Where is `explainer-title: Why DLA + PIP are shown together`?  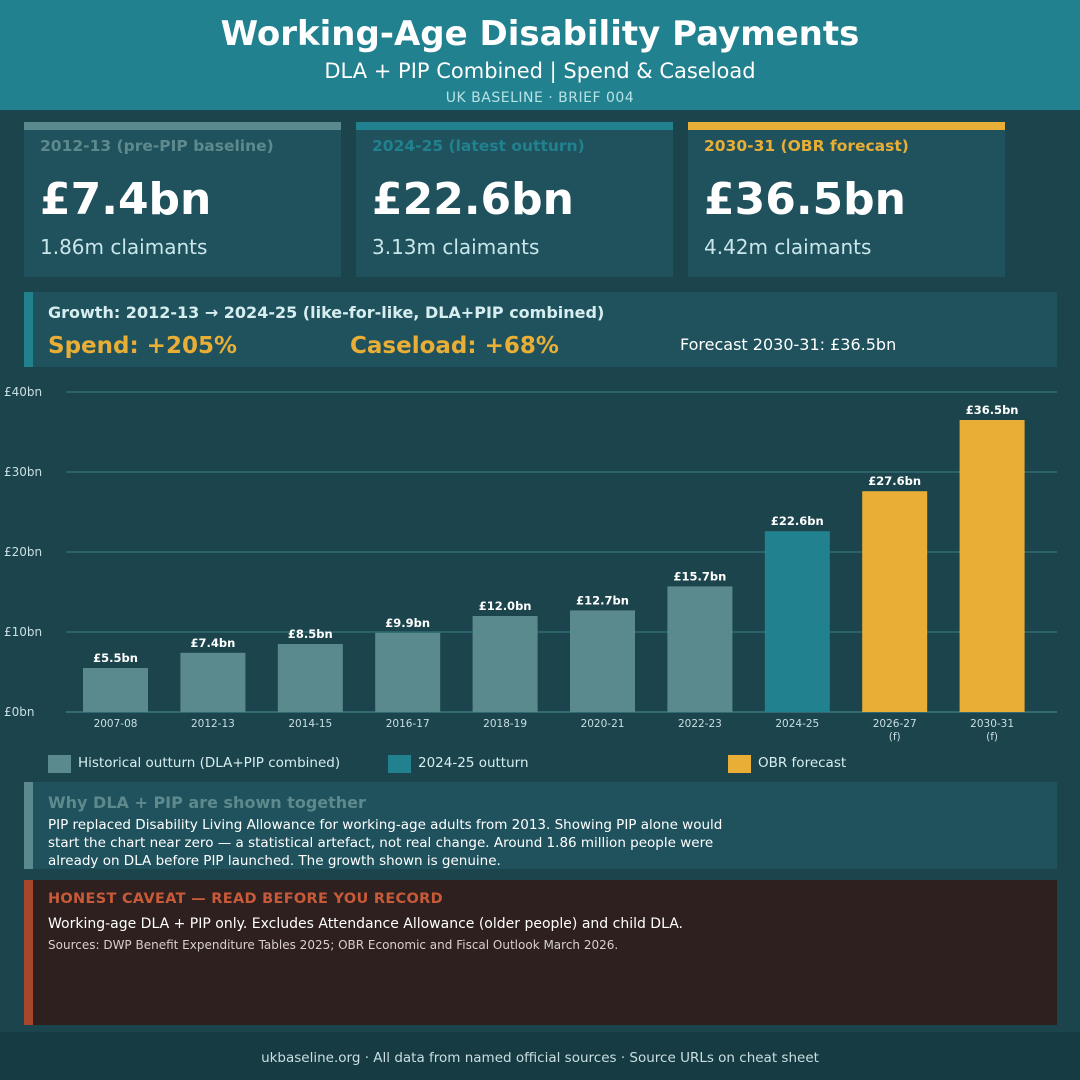
explainer-title: Why DLA + PIP are shown together is located at coordinates (207, 802).